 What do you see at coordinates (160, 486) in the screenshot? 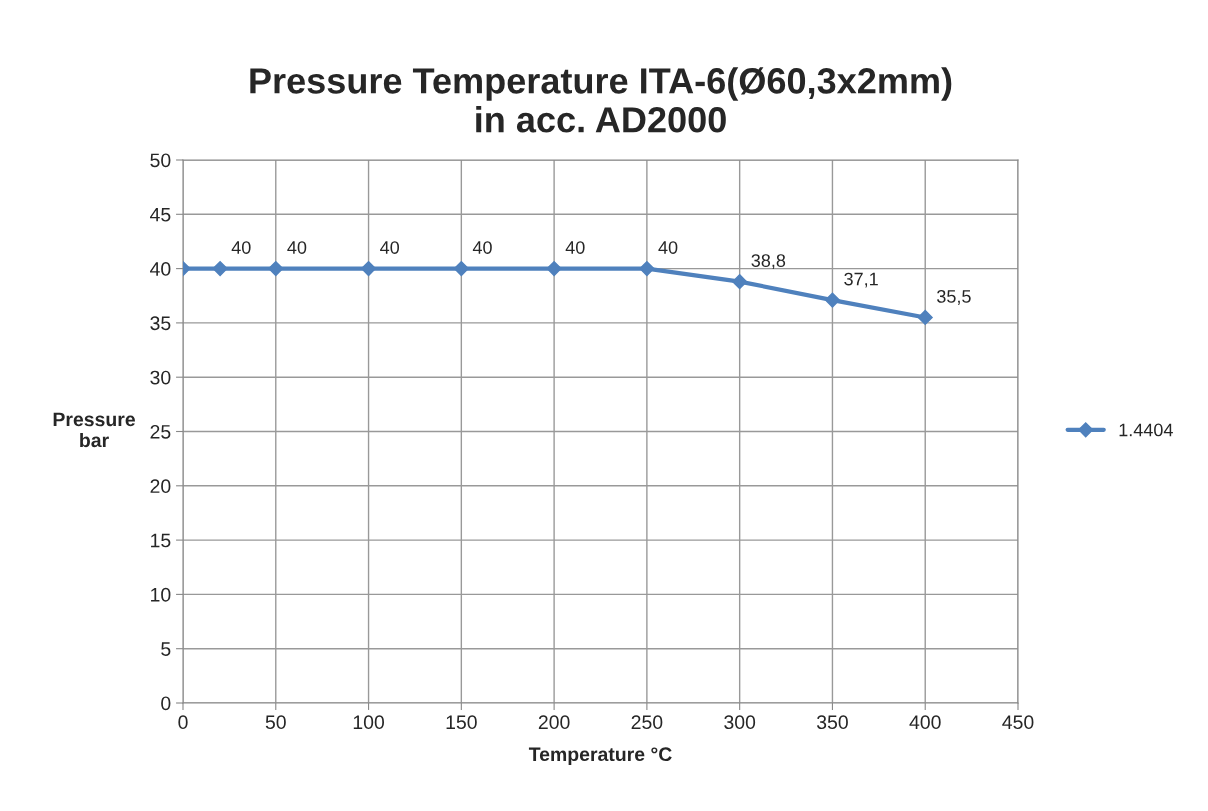
I see `y-tick-label: 20` at bounding box center [160, 486].